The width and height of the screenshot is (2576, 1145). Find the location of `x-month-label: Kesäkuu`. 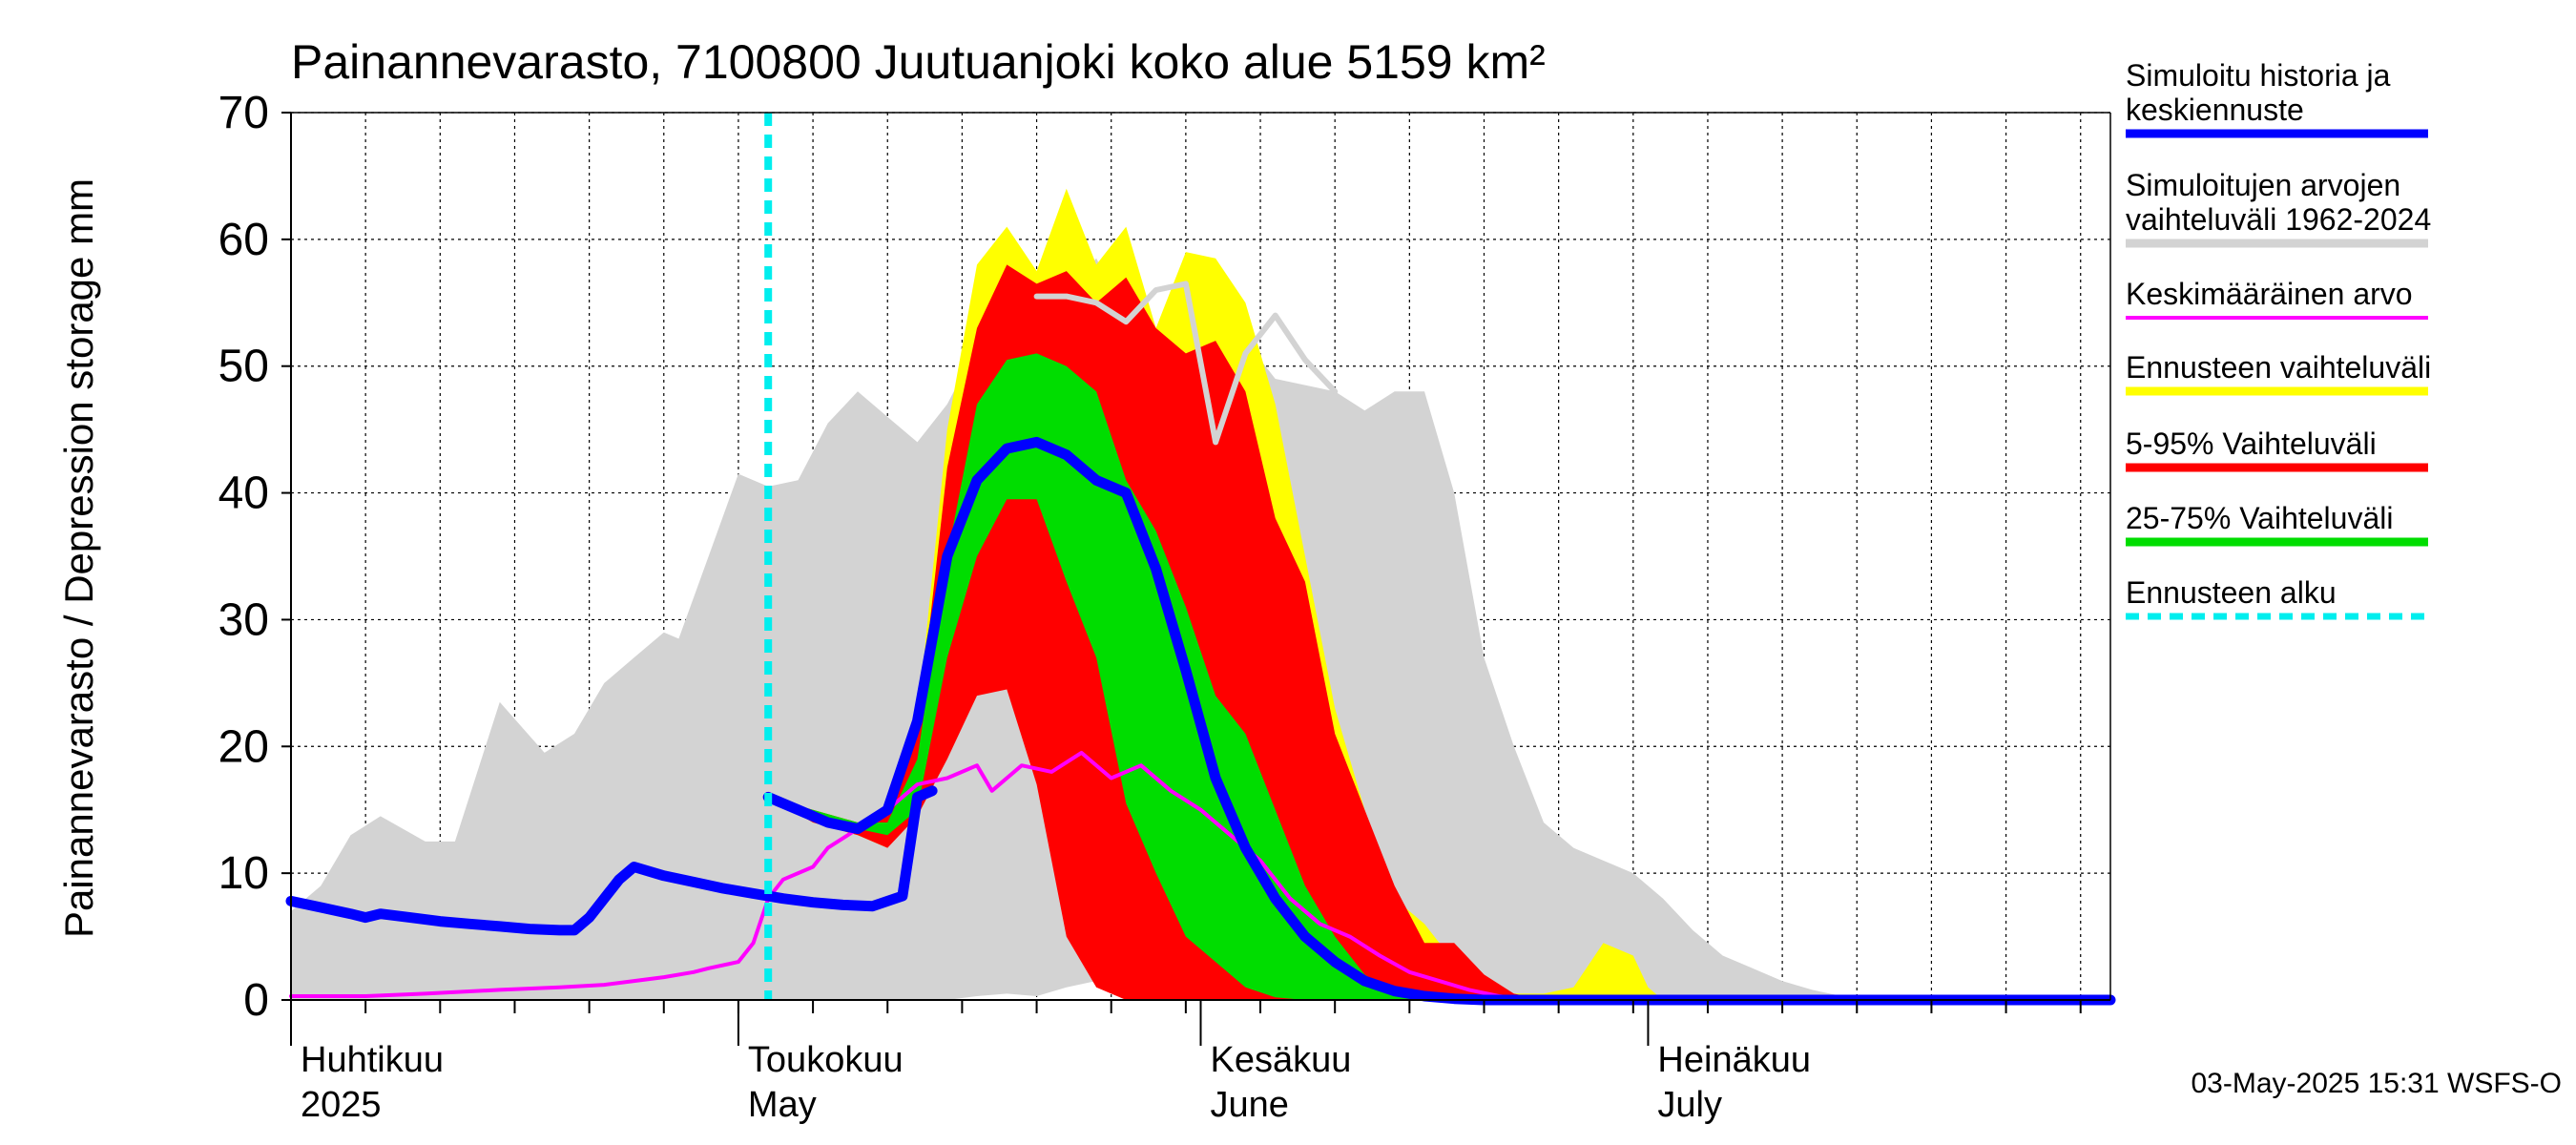

x-month-label: Kesäkuu is located at coordinates (1281, 1060).